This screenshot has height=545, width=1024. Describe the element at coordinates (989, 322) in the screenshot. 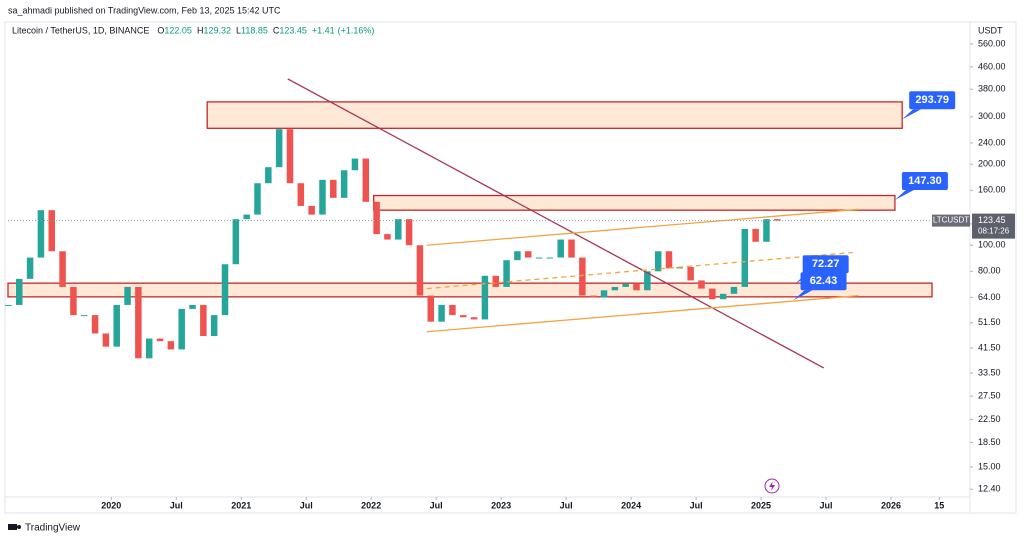

I see `y-tick-label: 51.50` at that location.